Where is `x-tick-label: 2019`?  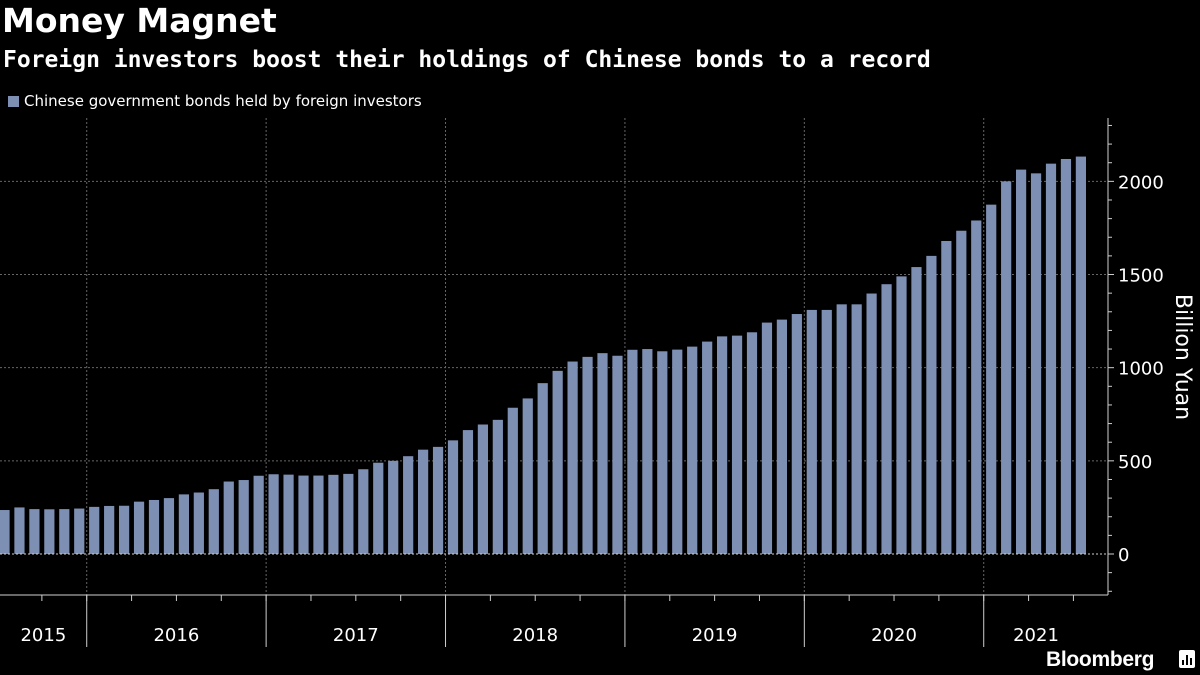
x-tick-label: 2019 is located at coordinates (715, 635).